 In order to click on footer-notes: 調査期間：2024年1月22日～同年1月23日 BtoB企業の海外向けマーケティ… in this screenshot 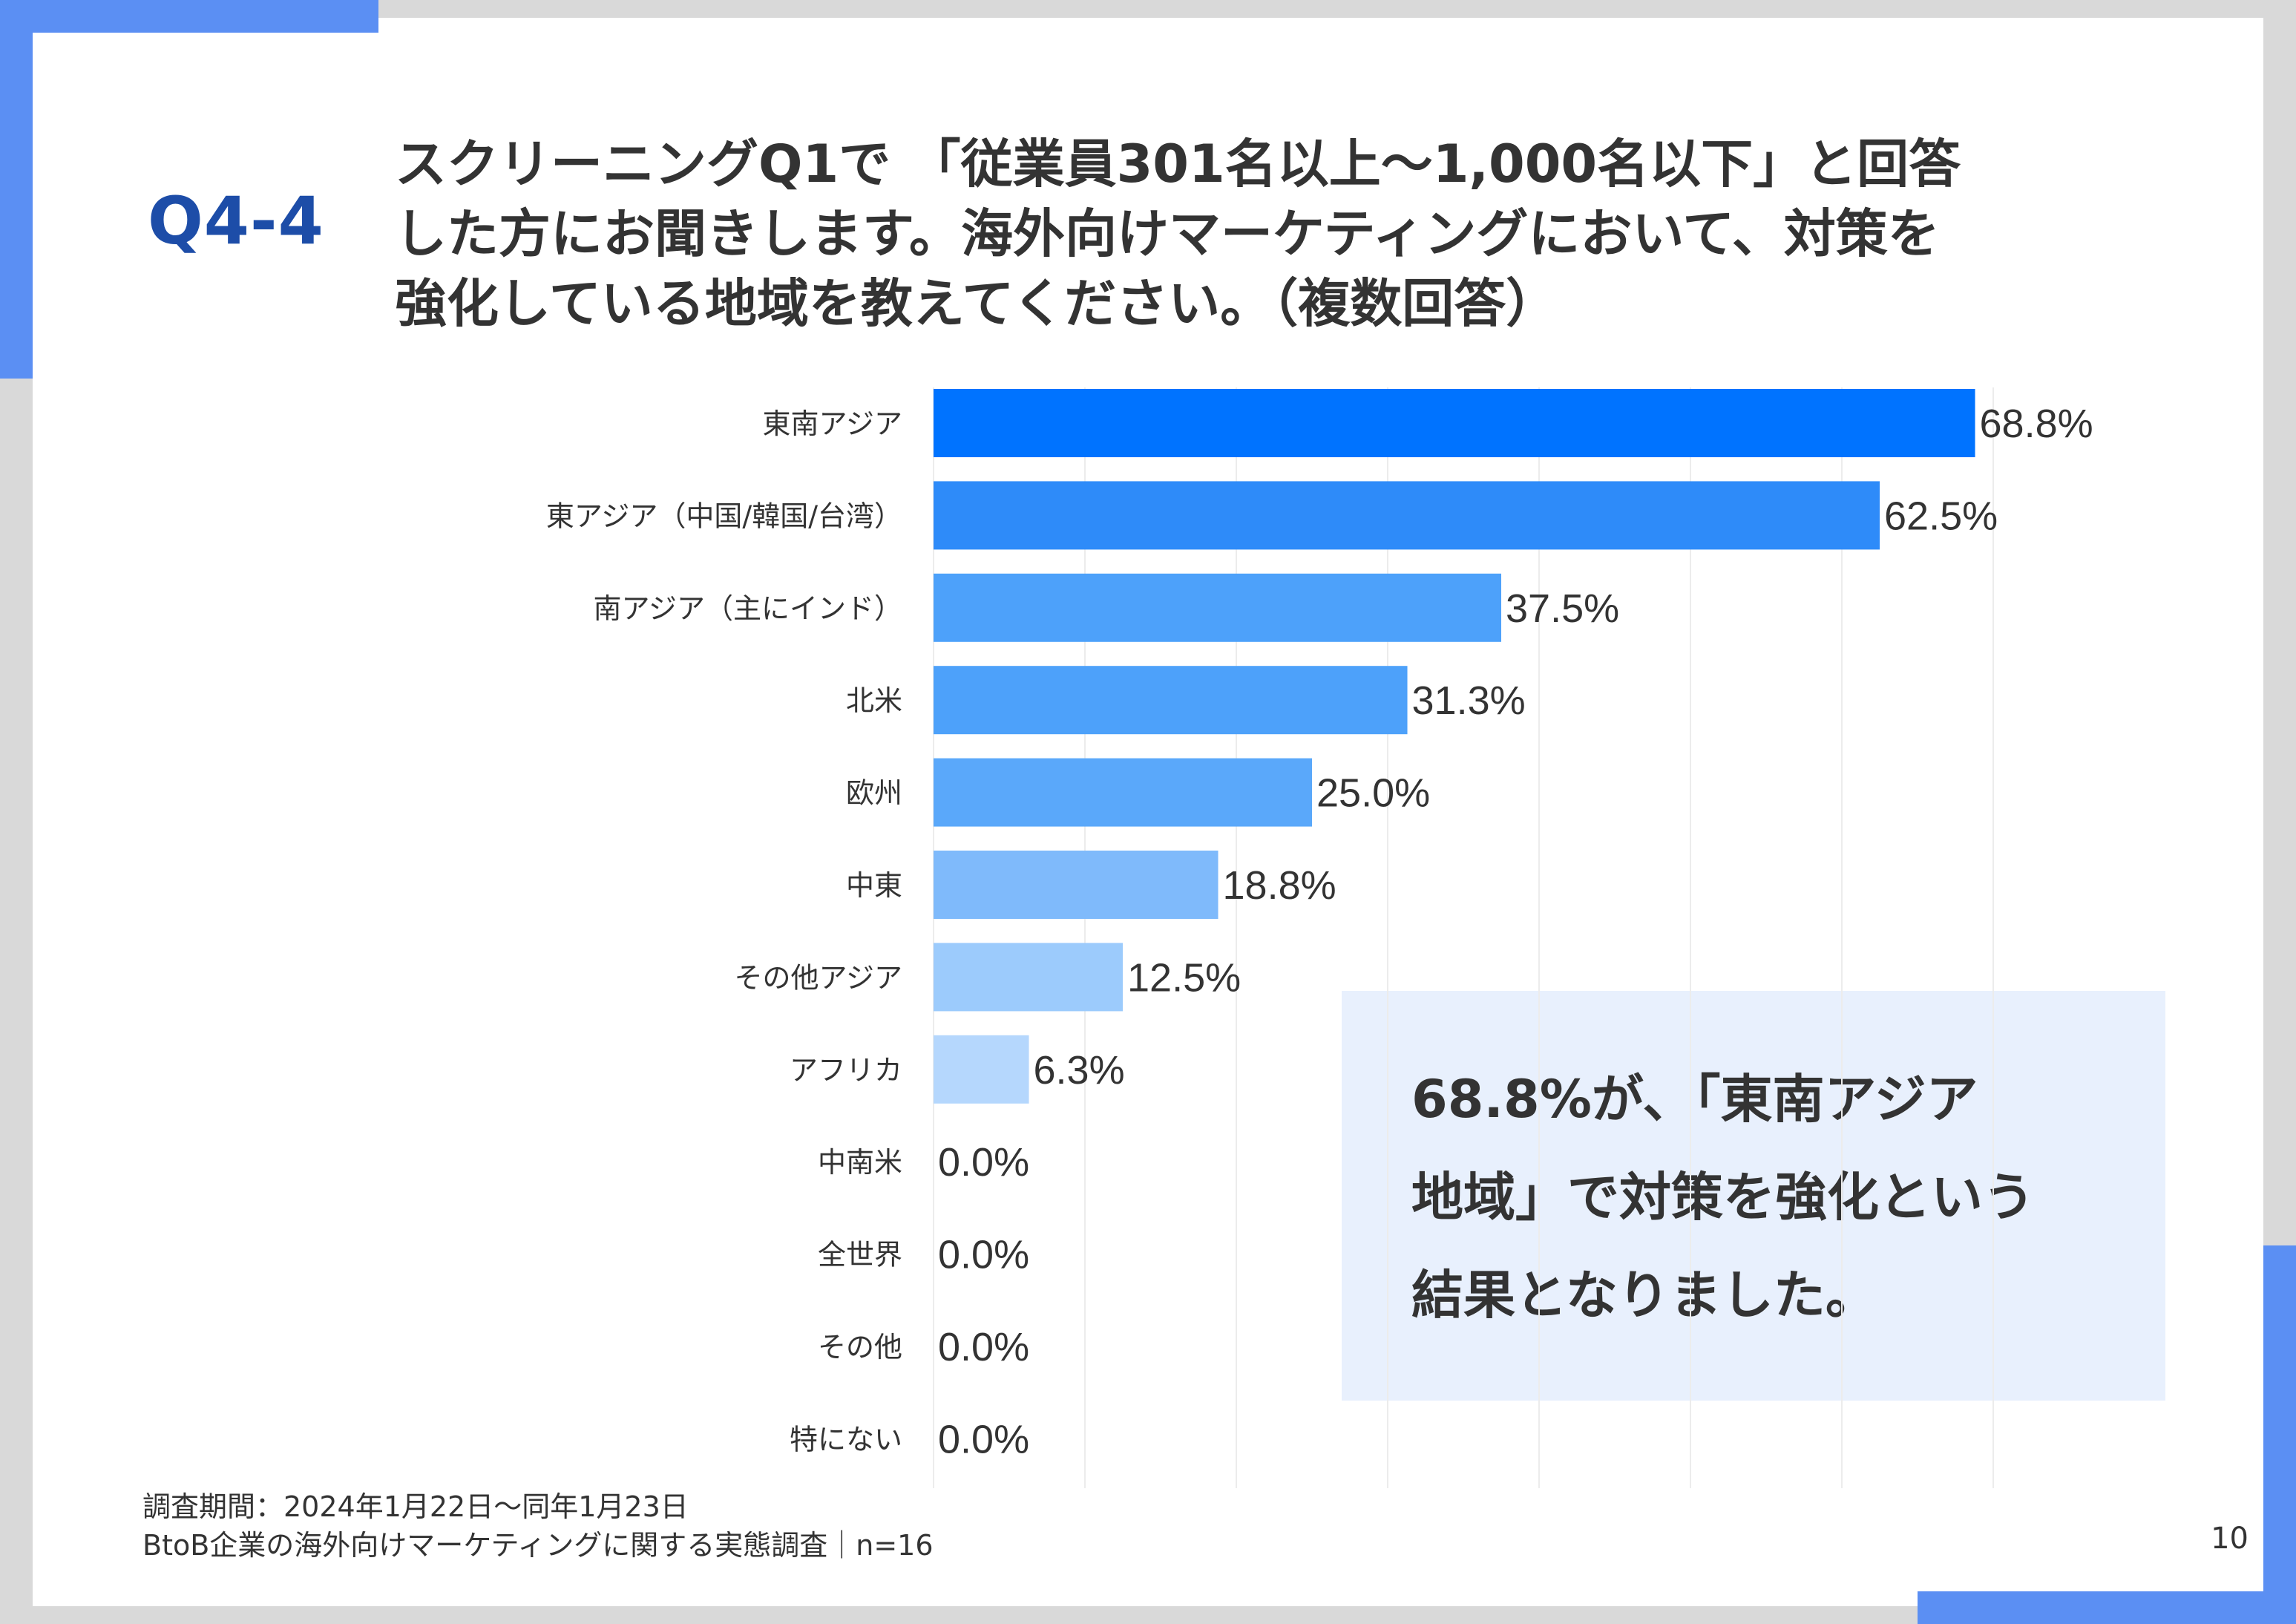, I will do `click(538, 1526)`.